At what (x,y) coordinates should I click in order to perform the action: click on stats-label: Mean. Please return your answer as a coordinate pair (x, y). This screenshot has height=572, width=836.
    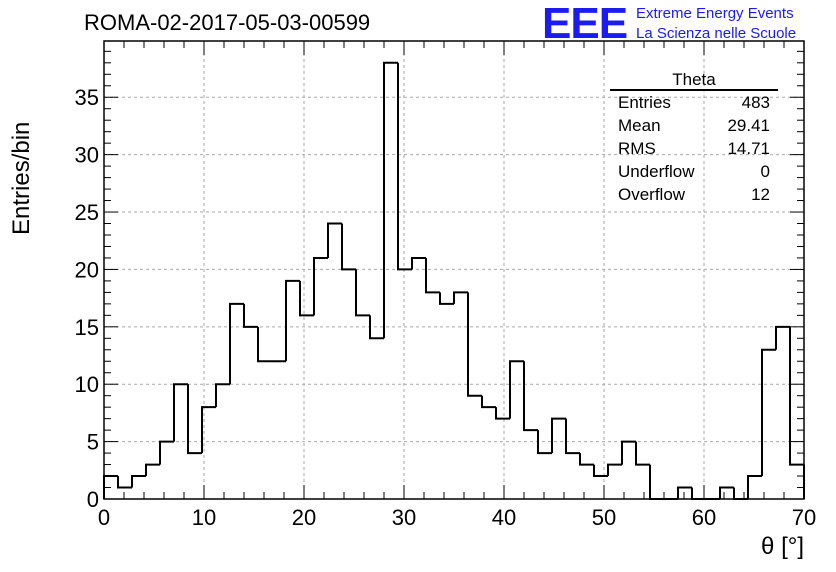
    Looking at the image, I should click on (639, 125).